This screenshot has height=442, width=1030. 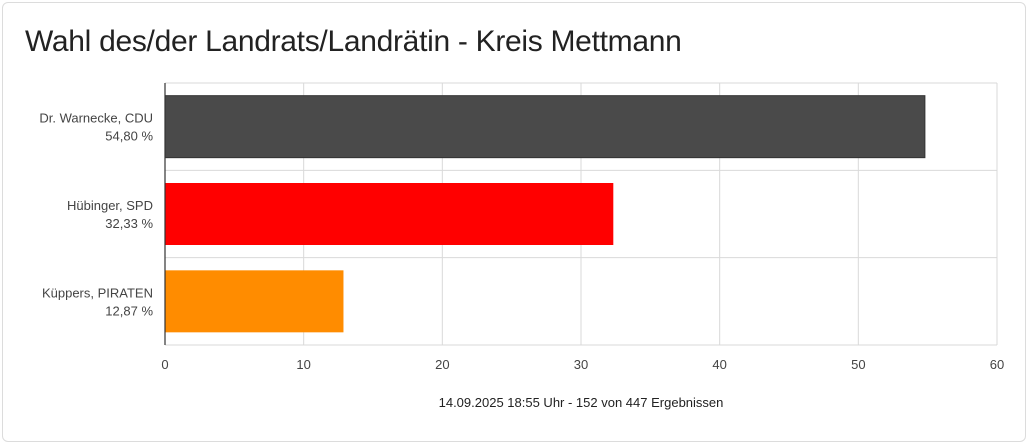 I want to click on x-tick-label-20: 20, so click(x=442, y=364).